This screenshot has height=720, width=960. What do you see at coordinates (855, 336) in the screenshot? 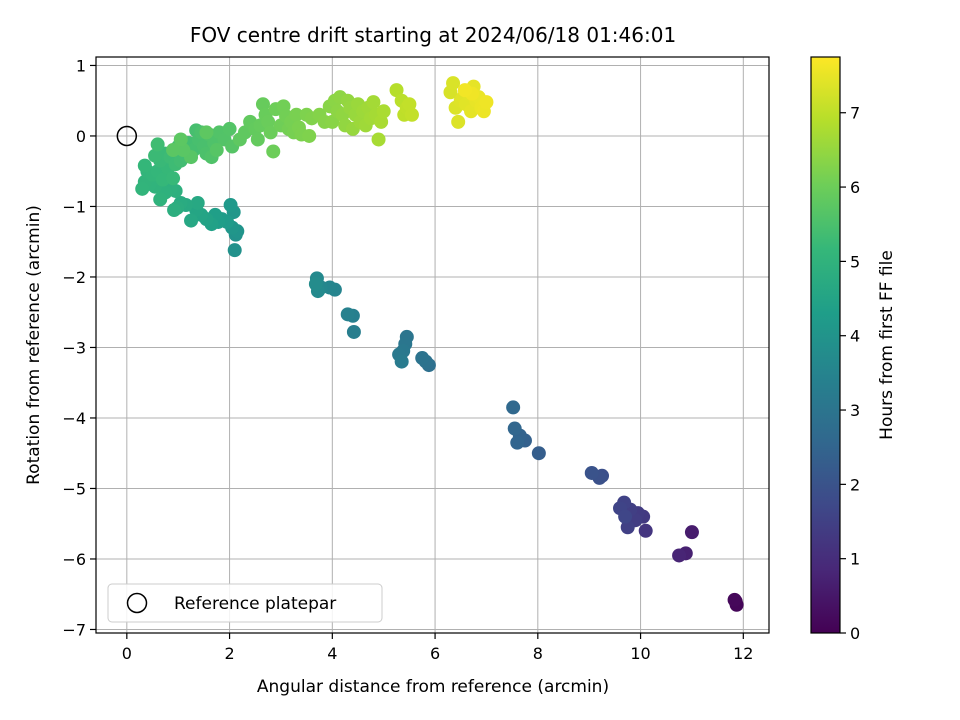
I see `colorbar-tick-label: 4` at bounding box center [855, 336].